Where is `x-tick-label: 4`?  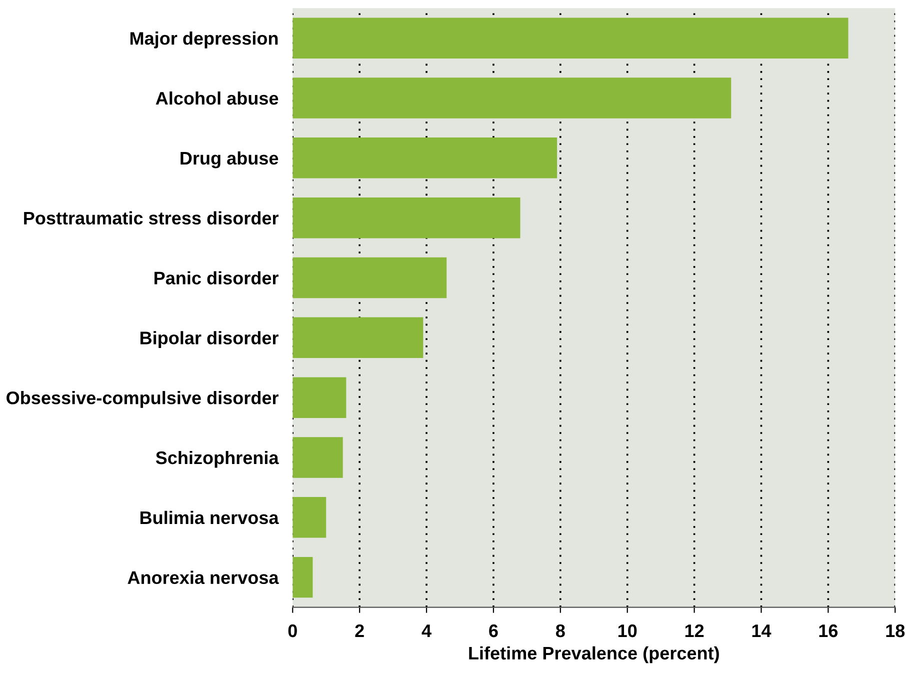
x-tick-label: 4 is located at coordinates (427, 631).